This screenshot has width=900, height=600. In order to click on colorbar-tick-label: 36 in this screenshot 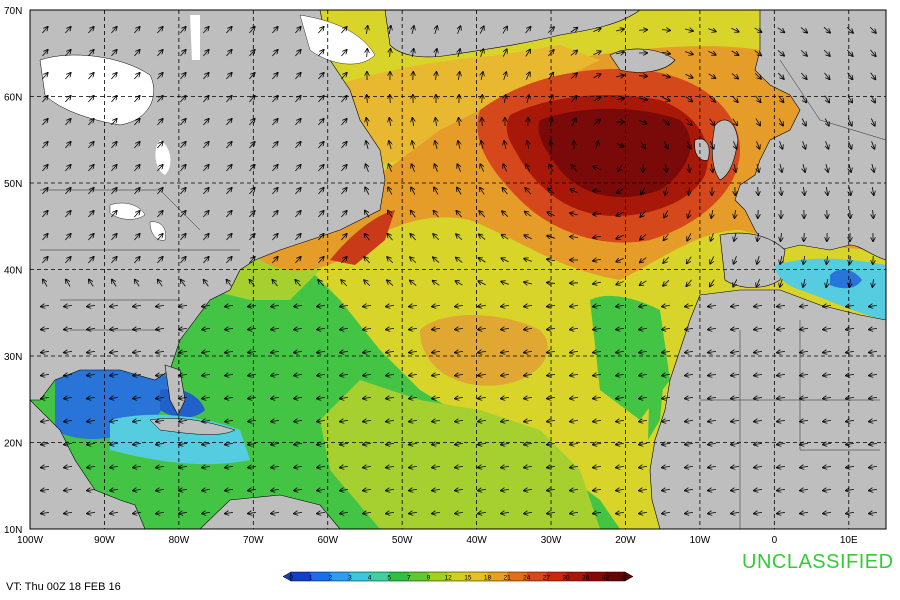, I will do `click(586, 578)`.